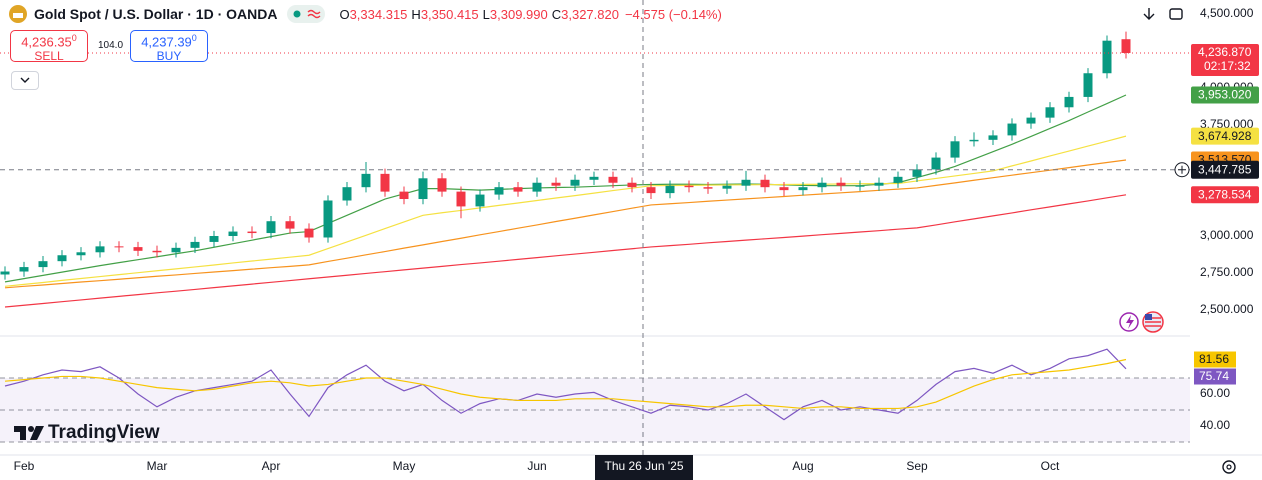 The width and height of the screenshot is (1262, 480). I want to click on brand-t, so click(20, 433).